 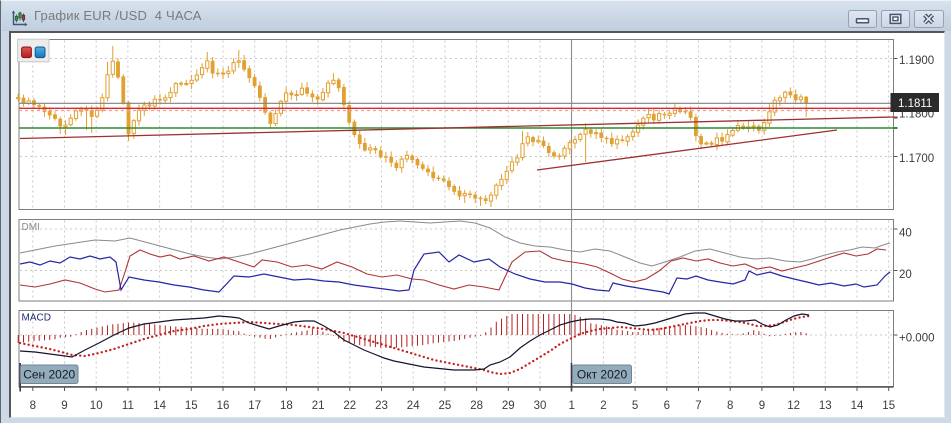 I want to click on svg-text: 22, so click(x=349, y=406).